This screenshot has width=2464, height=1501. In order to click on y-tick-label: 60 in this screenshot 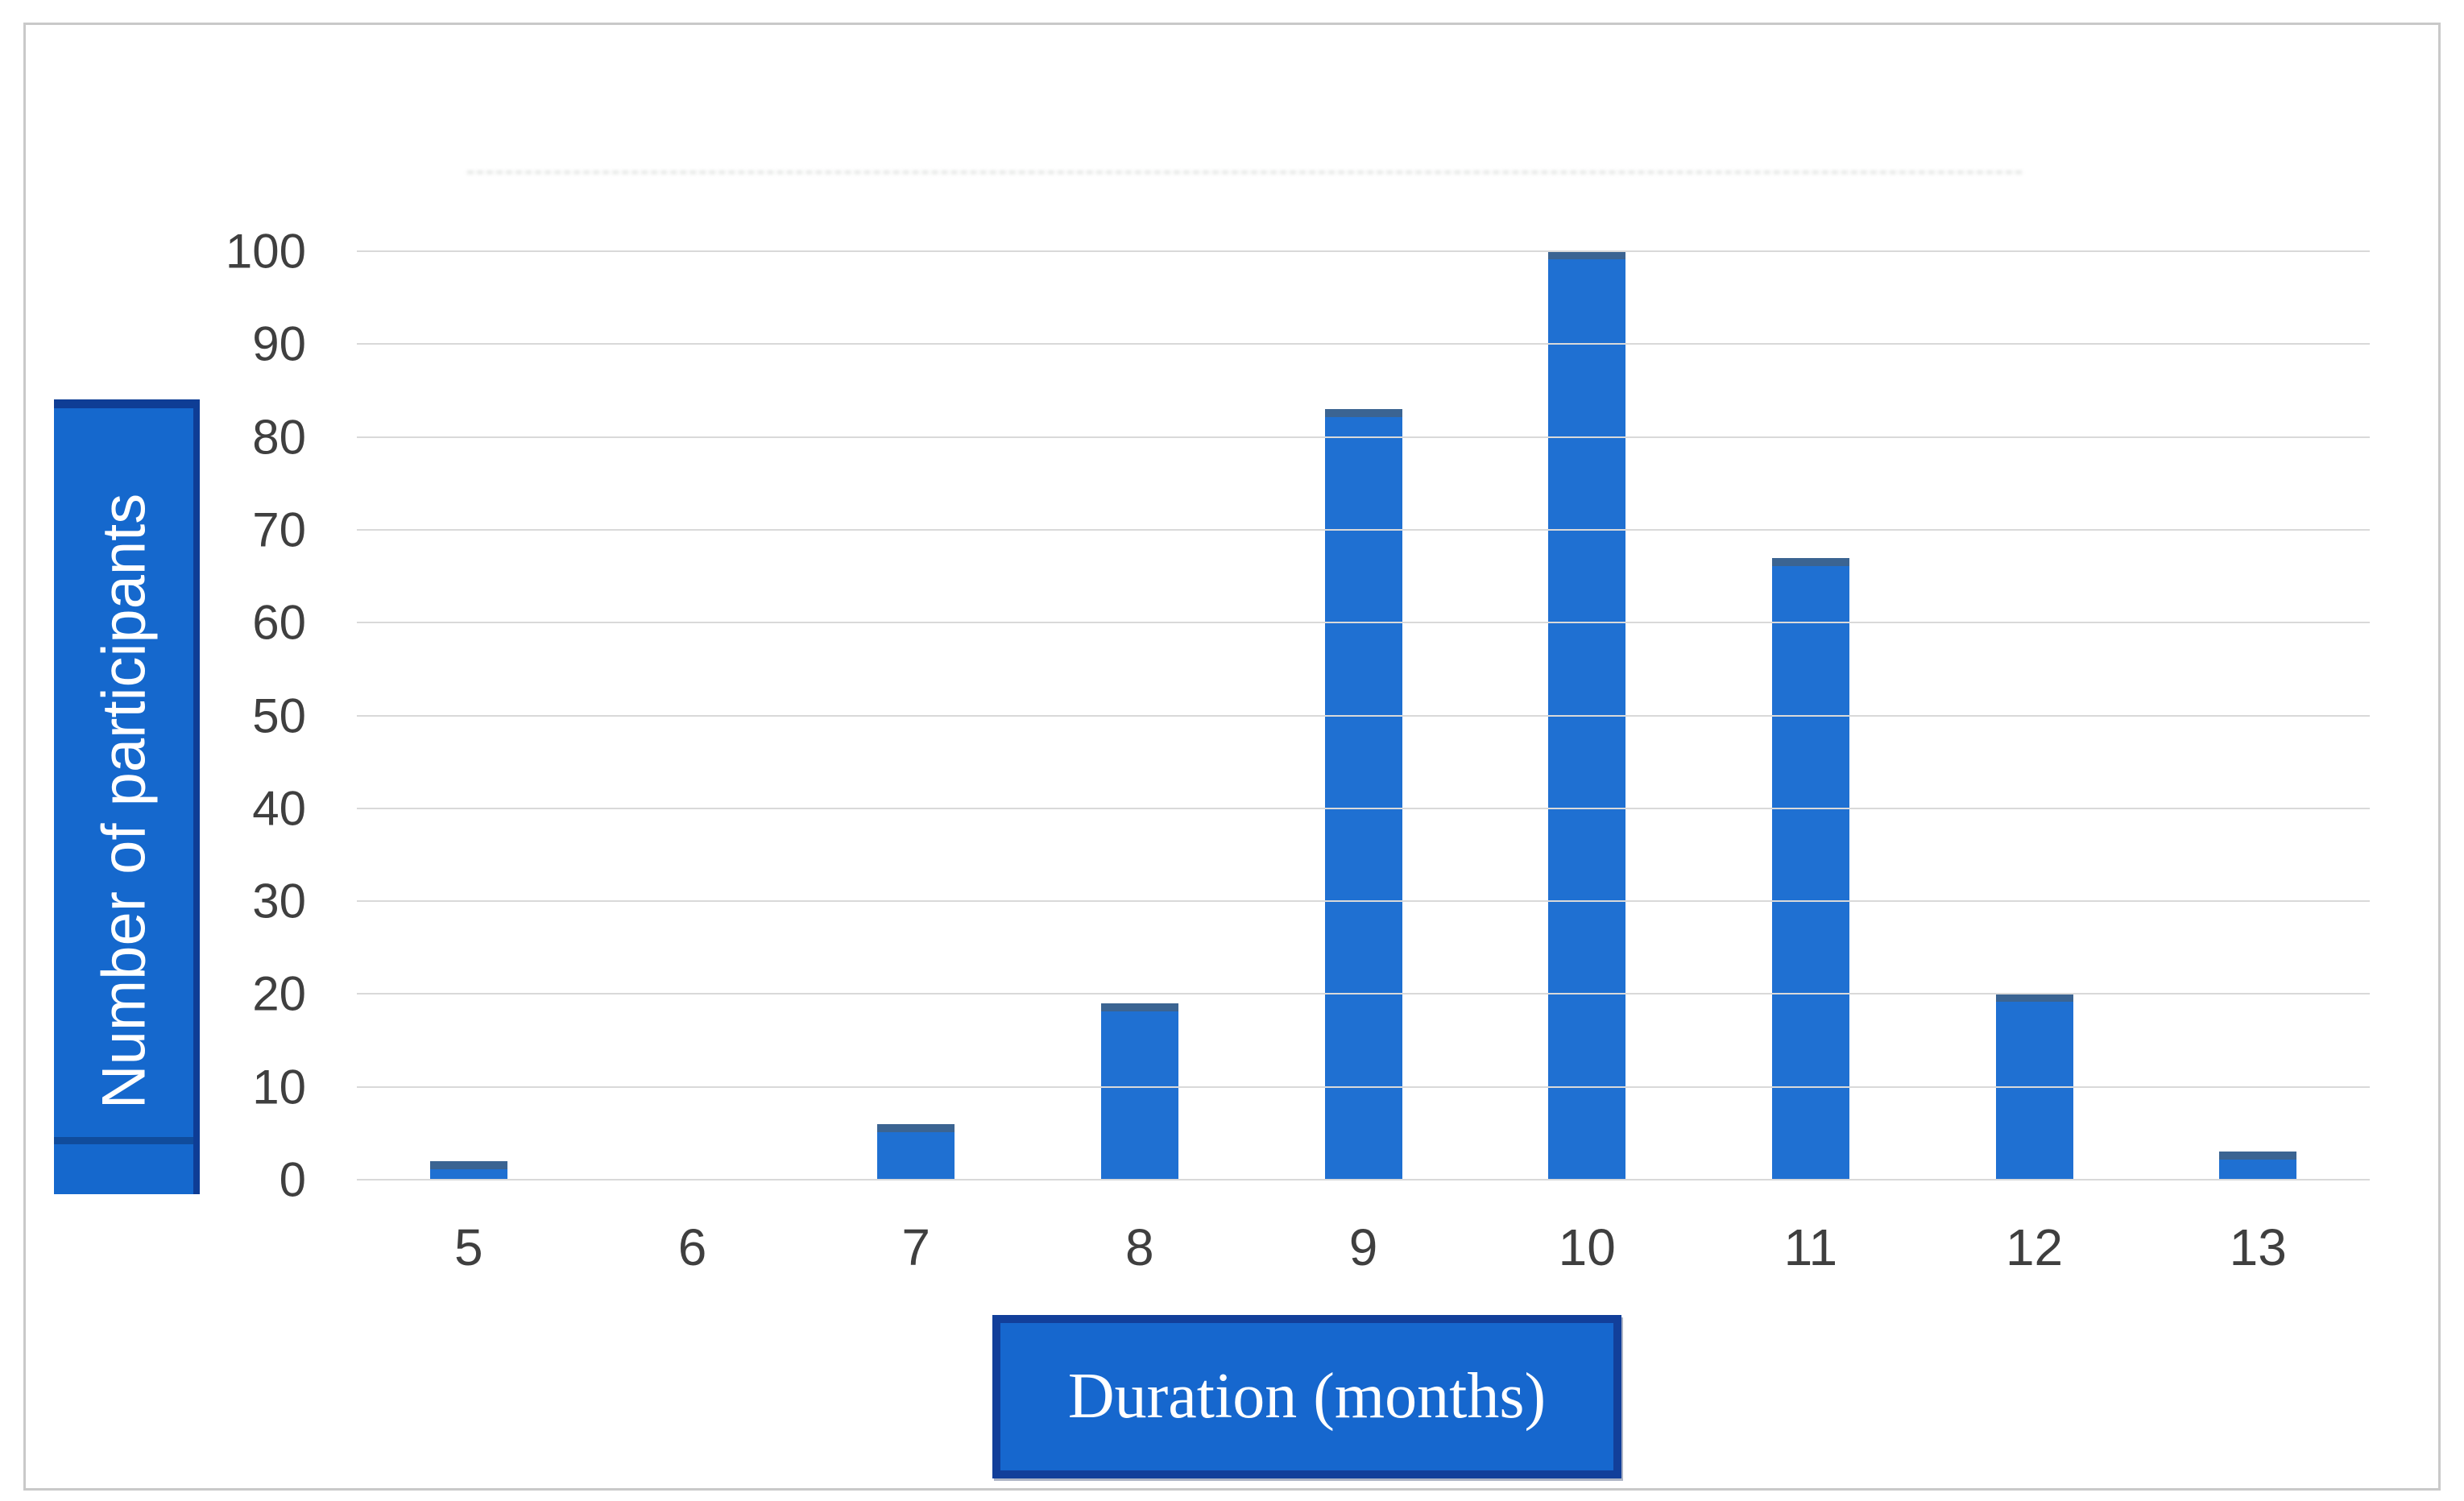, I will do `click(279, 622)`.